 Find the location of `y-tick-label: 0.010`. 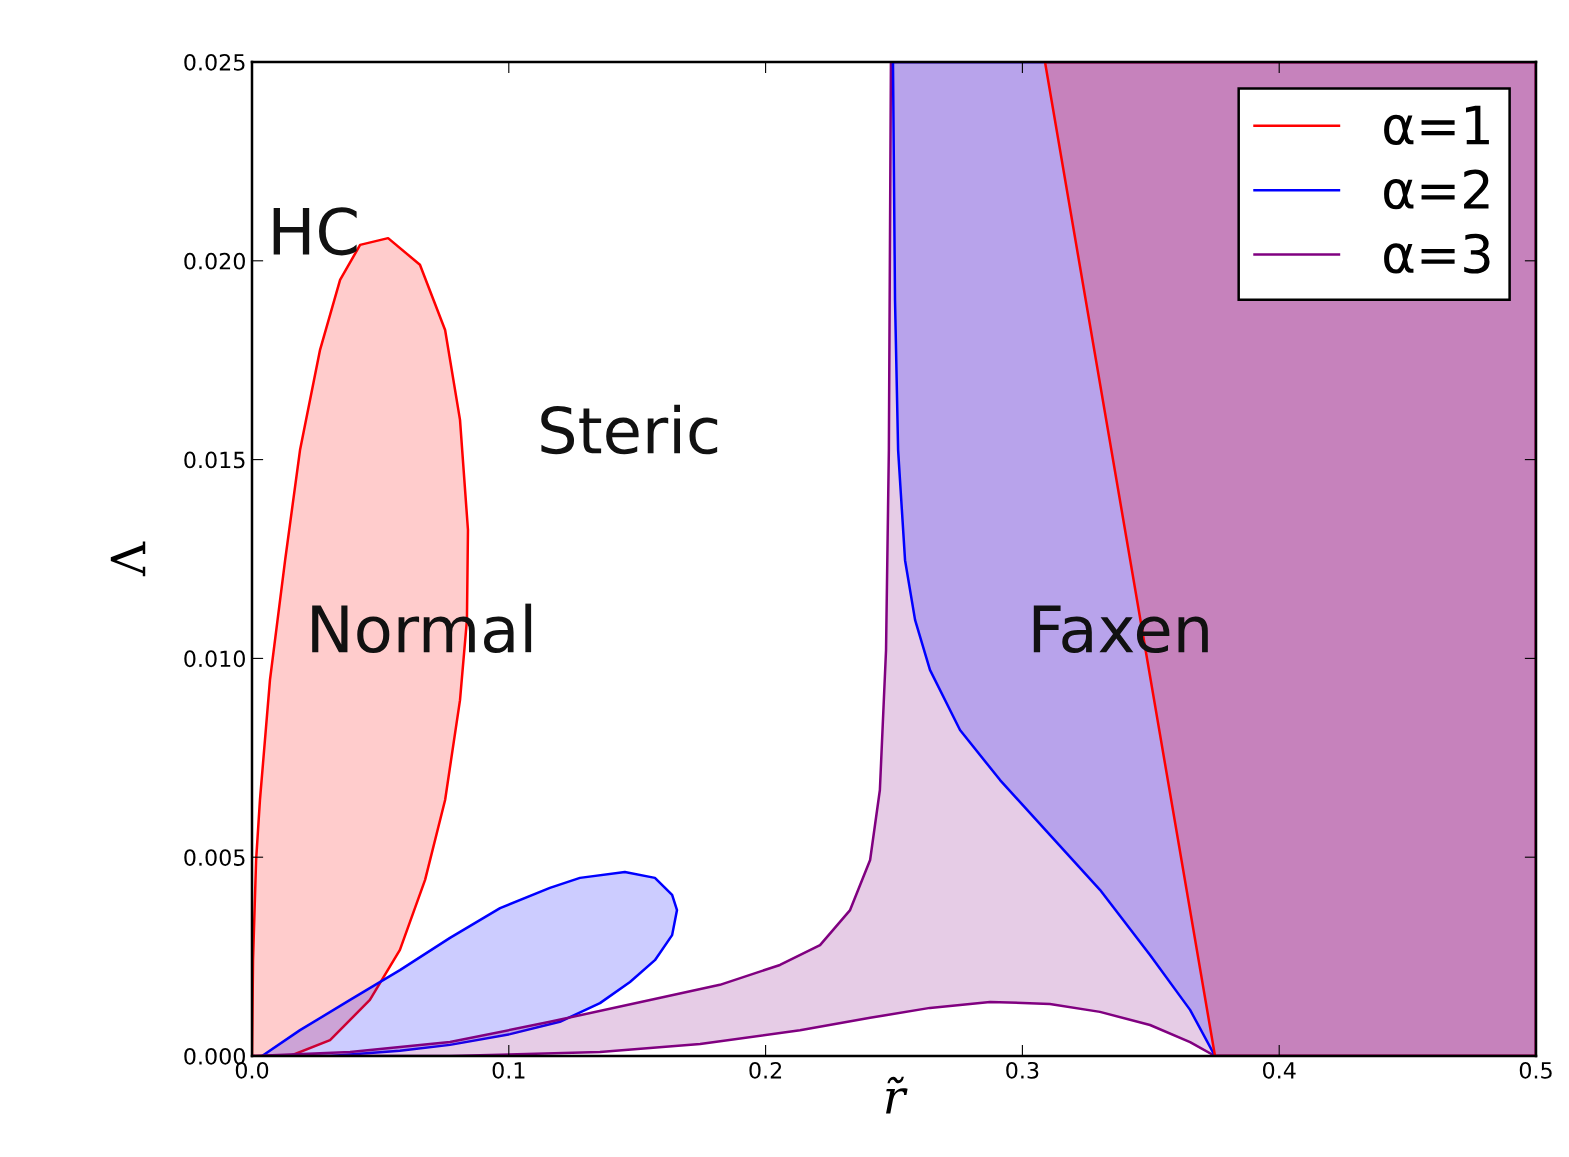

y-tick-label: 0.010 is located at coordinates (214, 659).